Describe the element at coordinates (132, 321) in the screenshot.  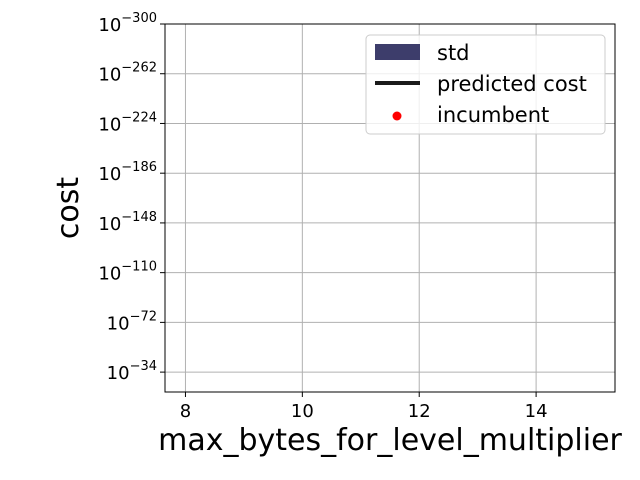
I see `y-tick-label: 10−72` at that location.